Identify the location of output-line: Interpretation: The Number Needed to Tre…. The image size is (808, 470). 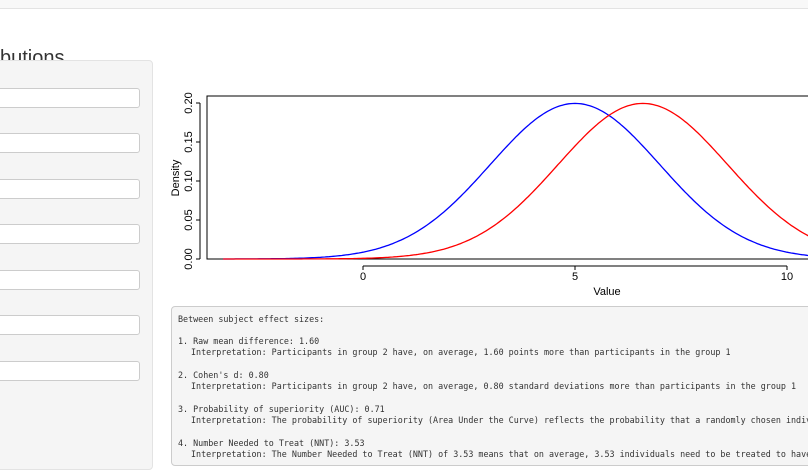
(499, 454).